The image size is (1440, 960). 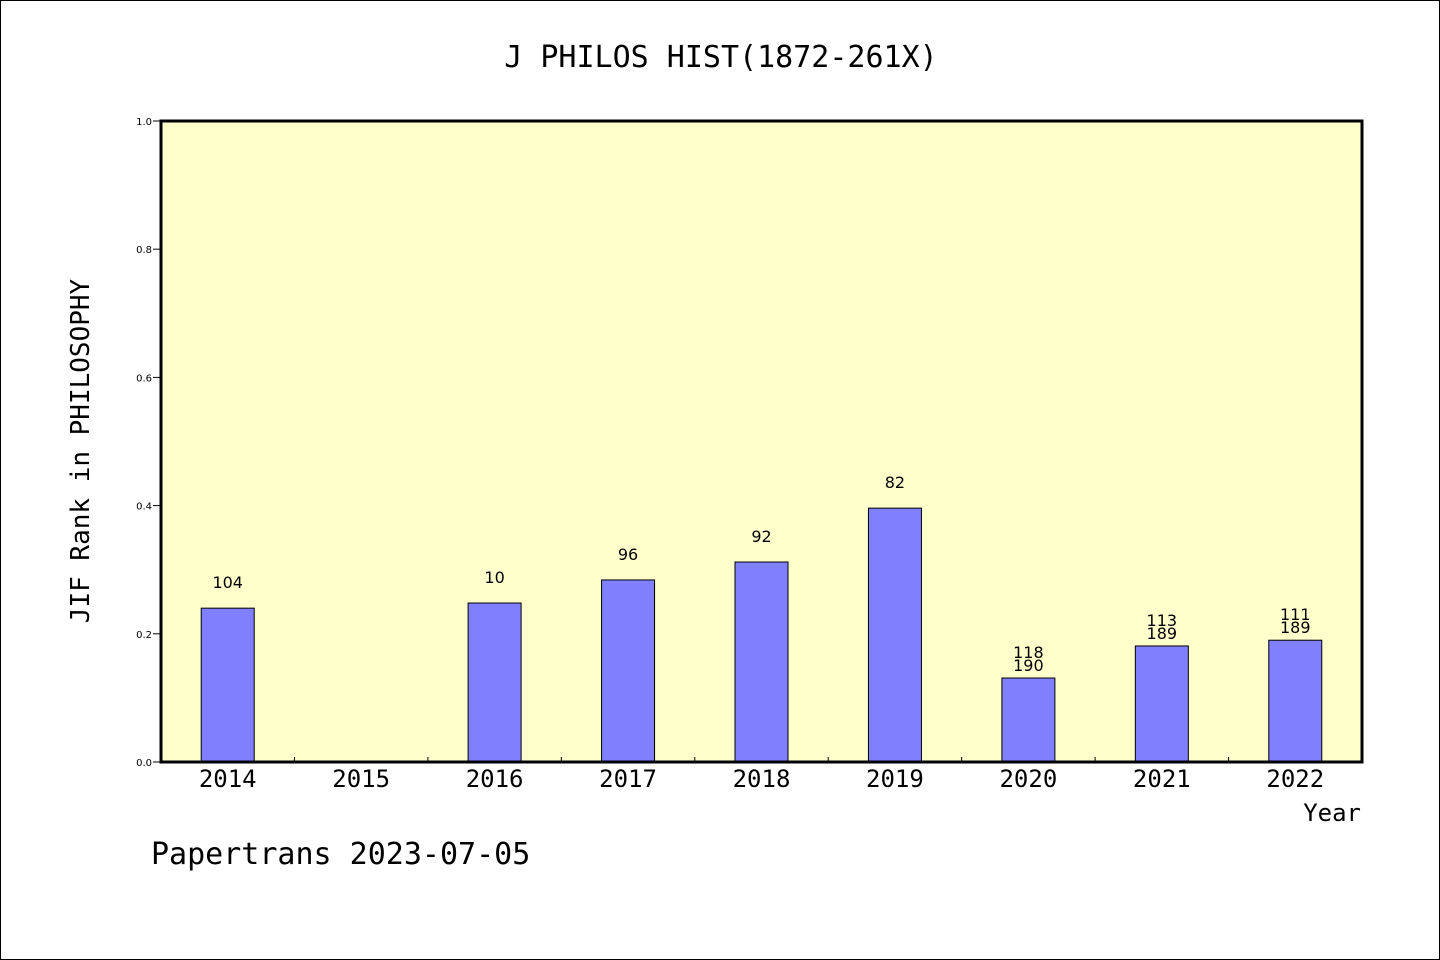 What do you see at coordinates (227, 582) in the screenshot?
I see `data-label: 104` at bounding box center [227, 582].